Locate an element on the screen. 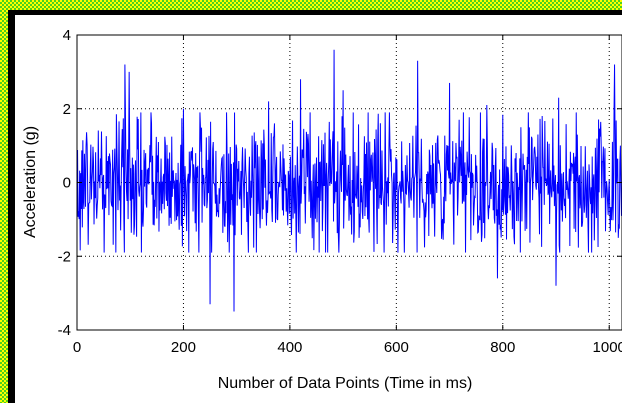 This screenshot has height=403, width=622. y-tick-label: -4 is located at coordinates (64, 330).